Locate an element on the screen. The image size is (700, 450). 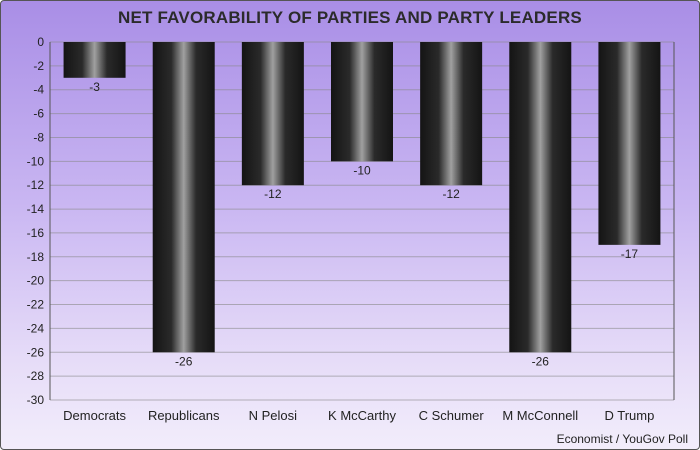
y-tick-label: -4 is located at coordinates (38, 90).